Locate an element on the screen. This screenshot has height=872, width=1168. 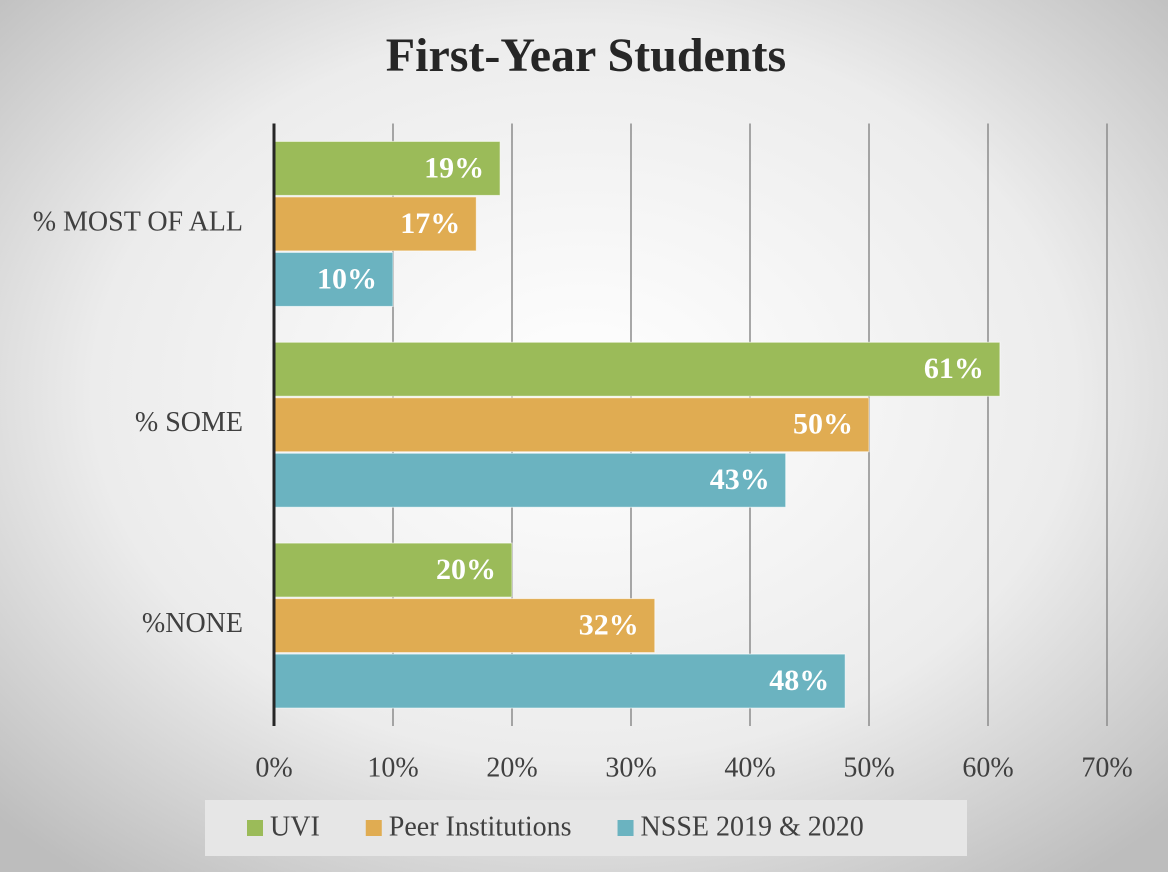
category-label: % MOST OF ALL is located at coordinates (138, 221).